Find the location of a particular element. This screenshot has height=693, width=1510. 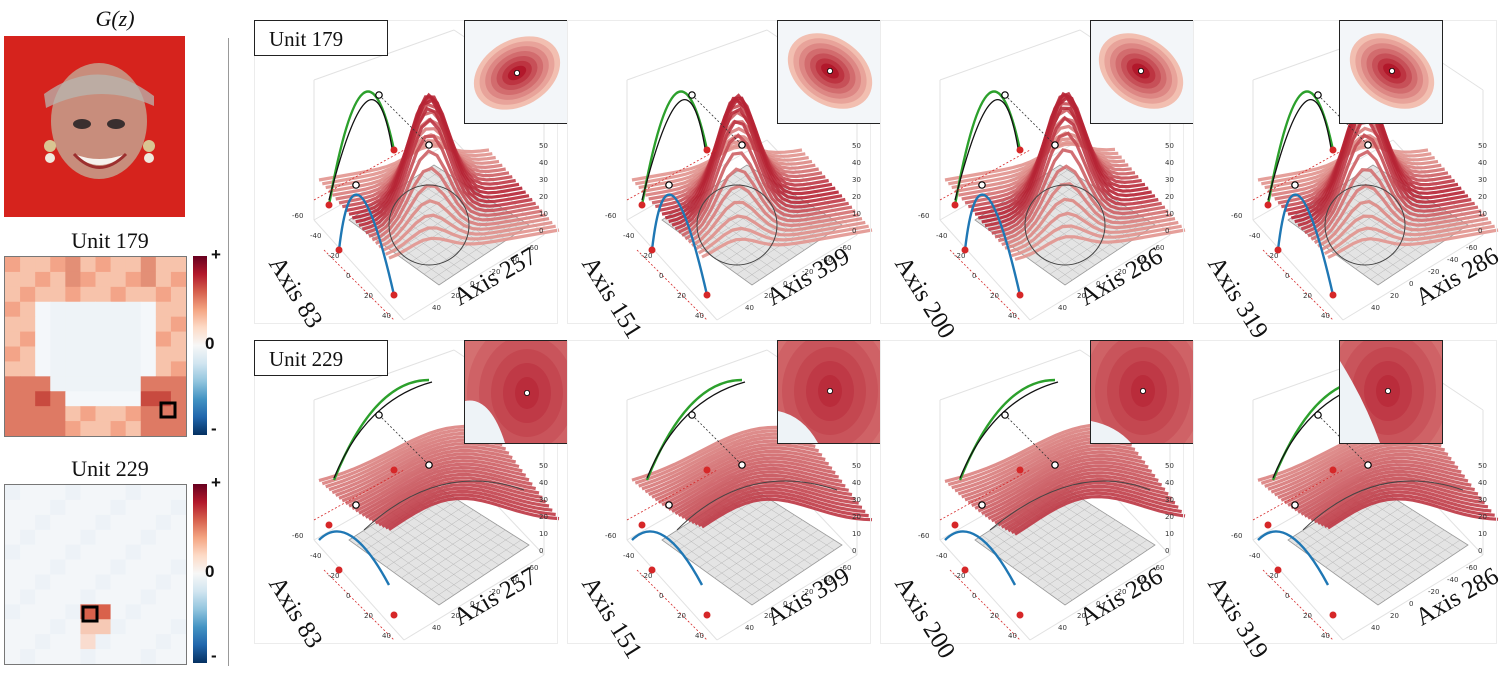

axis-box-line is located at coordinates (672, 270).